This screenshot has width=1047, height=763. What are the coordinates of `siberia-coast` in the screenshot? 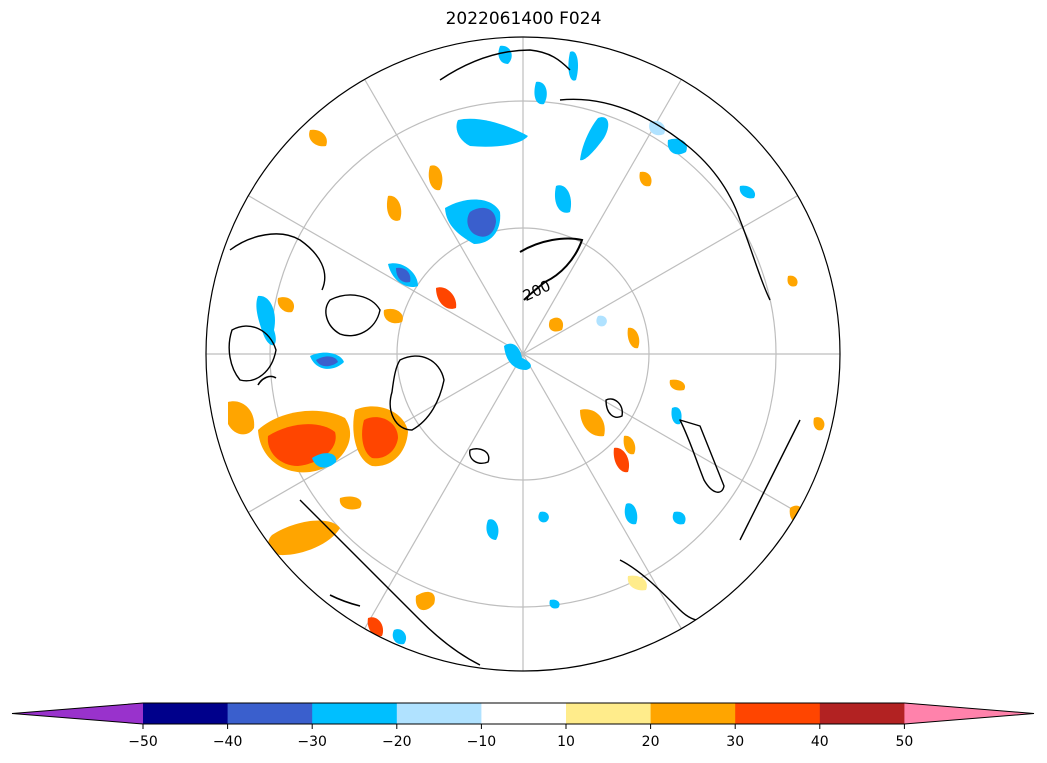 It's located at (665, 199).